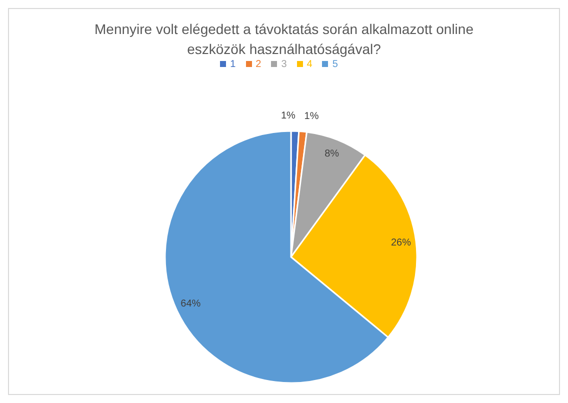 This screenshot has height=403, width=568. What do you see at coordinates (190, 304) in the screenshot?
I see `data-label: 64%` at bounding box center [190, 304].